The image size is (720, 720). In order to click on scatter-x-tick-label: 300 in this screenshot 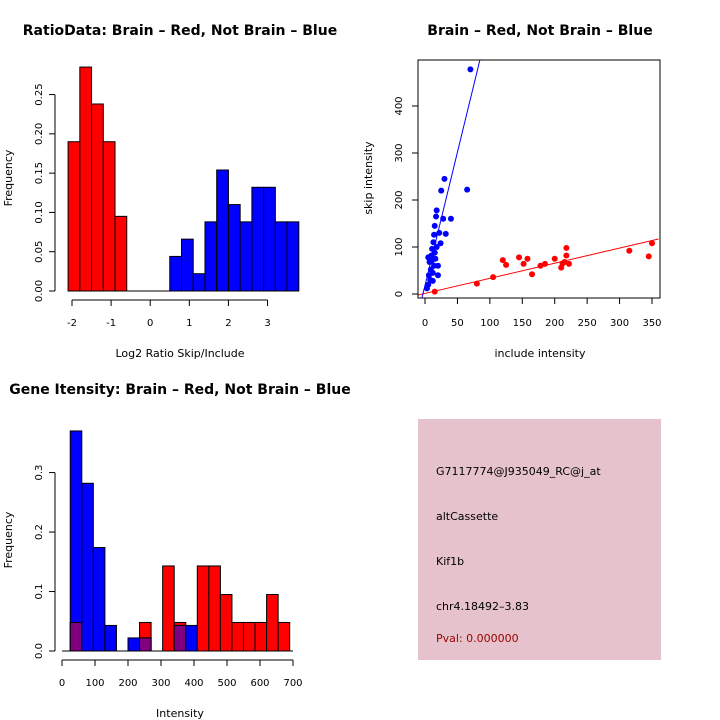, I will do `click(619, 323)`.